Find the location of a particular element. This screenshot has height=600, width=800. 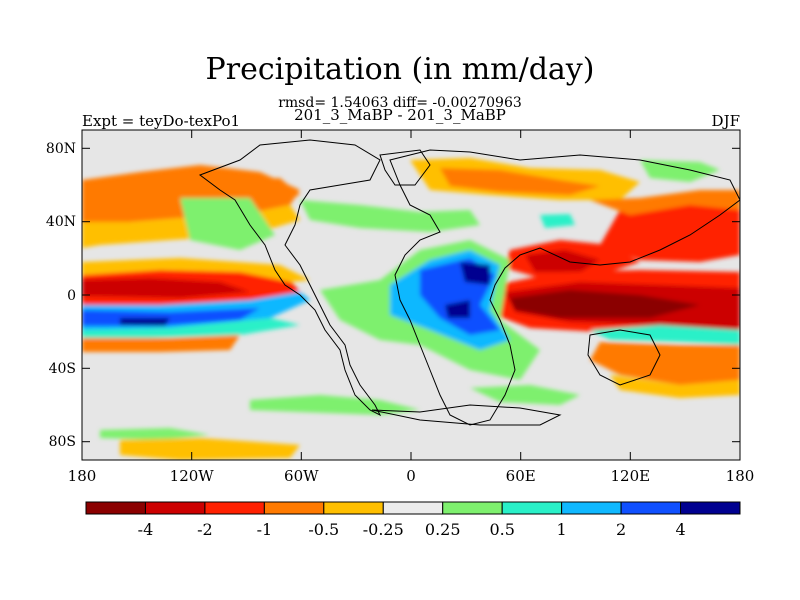

y-tick-label: 80N is located at coordinates (61, 149).